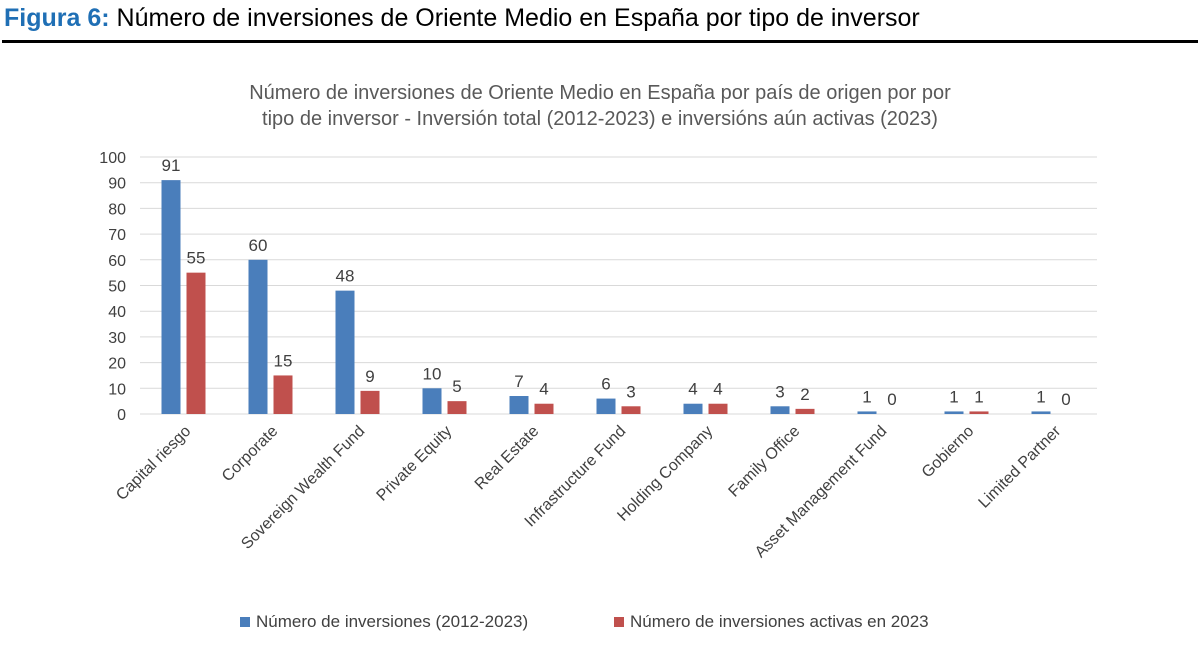  What do you see at coordinates (600, 41) in the screenshot?
I see `header-rule` at bounding box center [600, 41].